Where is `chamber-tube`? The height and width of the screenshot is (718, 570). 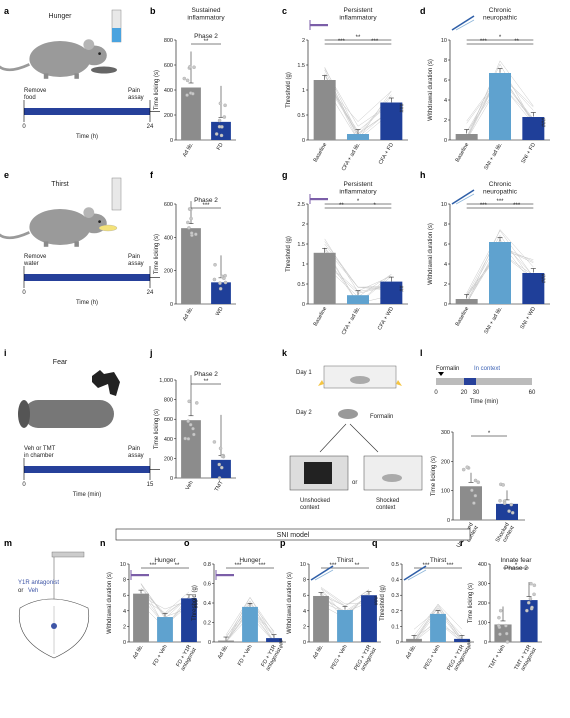
chamber-tube is located at coordinates (69, 414).